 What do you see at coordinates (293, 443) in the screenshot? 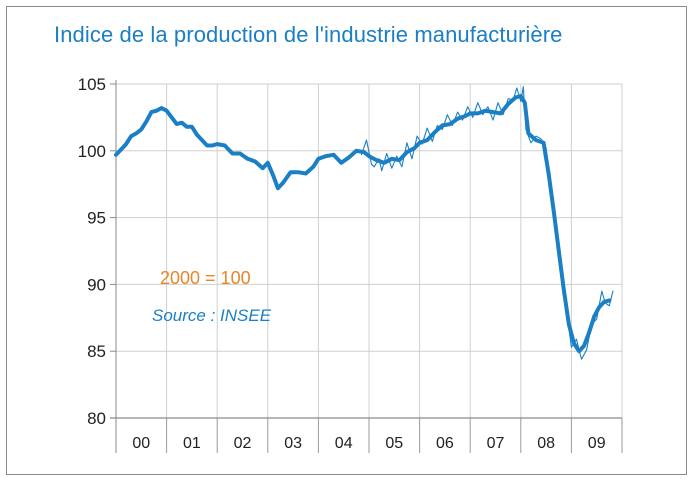
I see `x-tick-label-03: 03` at bounding box center [293, 443].